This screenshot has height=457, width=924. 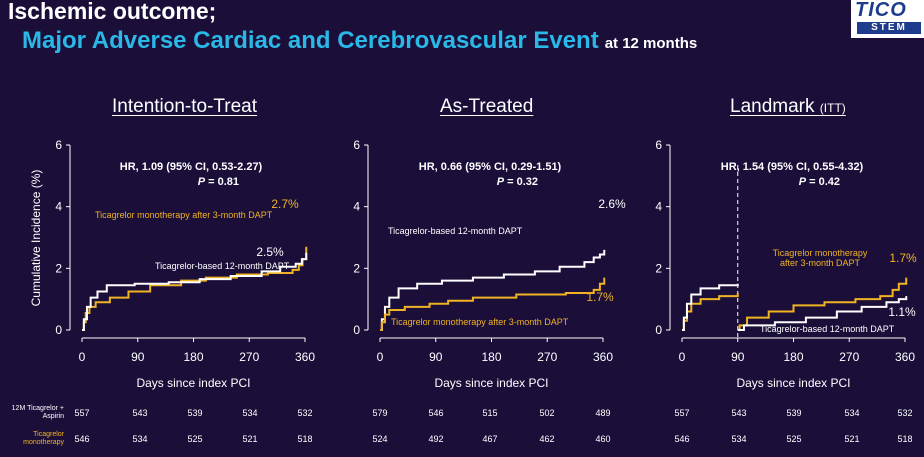 I want to click on chart3-hr-text: HR, 1.54 (95% CI, 0.55-4.32), so click(x=792, y=167).